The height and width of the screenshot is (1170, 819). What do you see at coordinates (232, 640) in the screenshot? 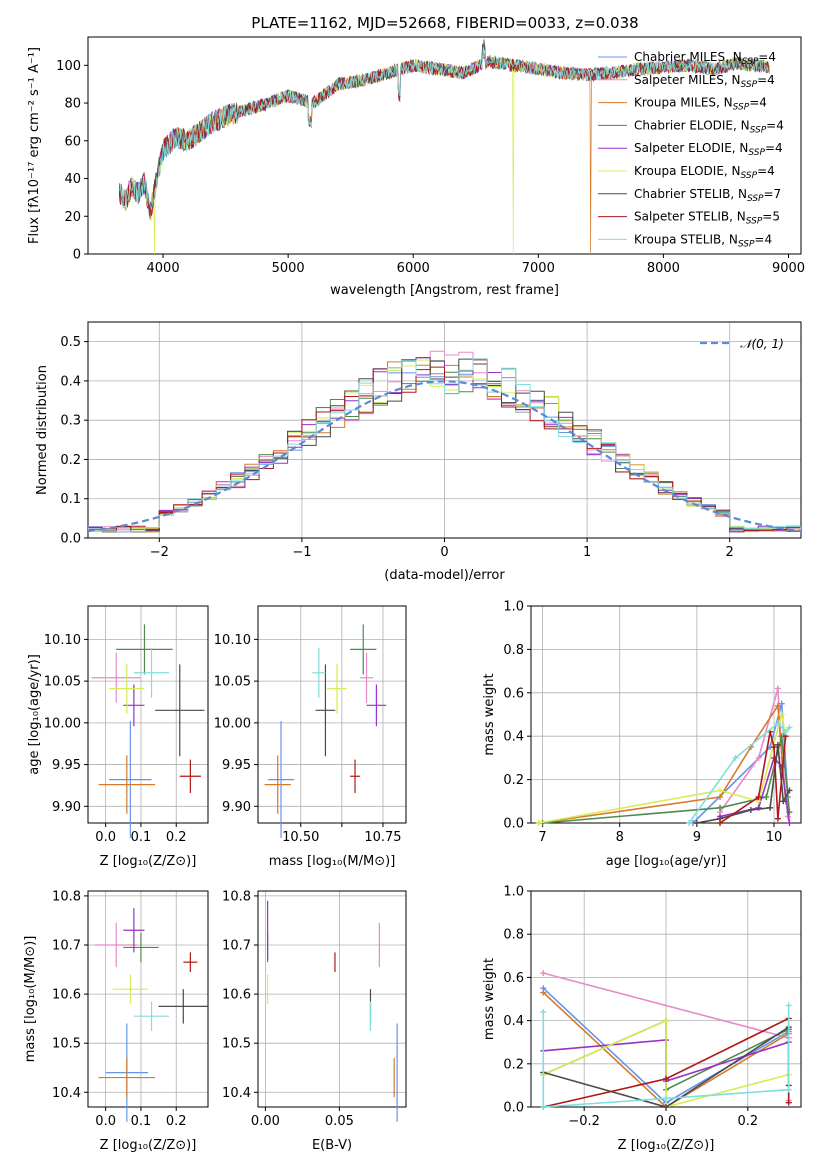
I see `y-tick-label: 10.10` at bounding box center [232, 640].